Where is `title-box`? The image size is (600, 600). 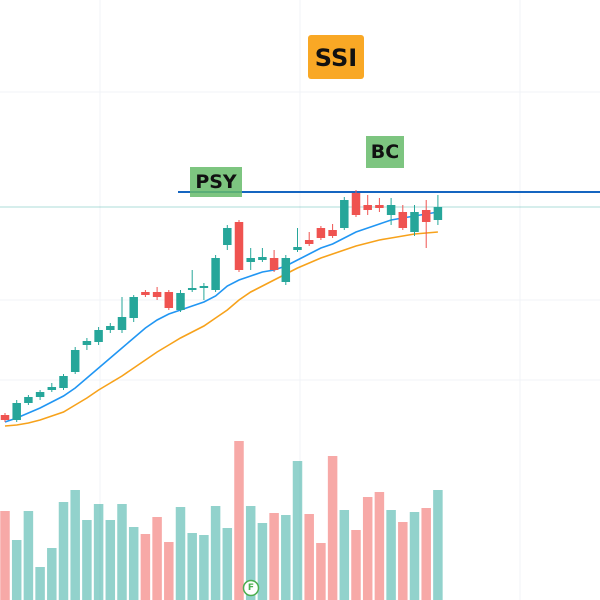
title-box is located at coordinates (336, 57).